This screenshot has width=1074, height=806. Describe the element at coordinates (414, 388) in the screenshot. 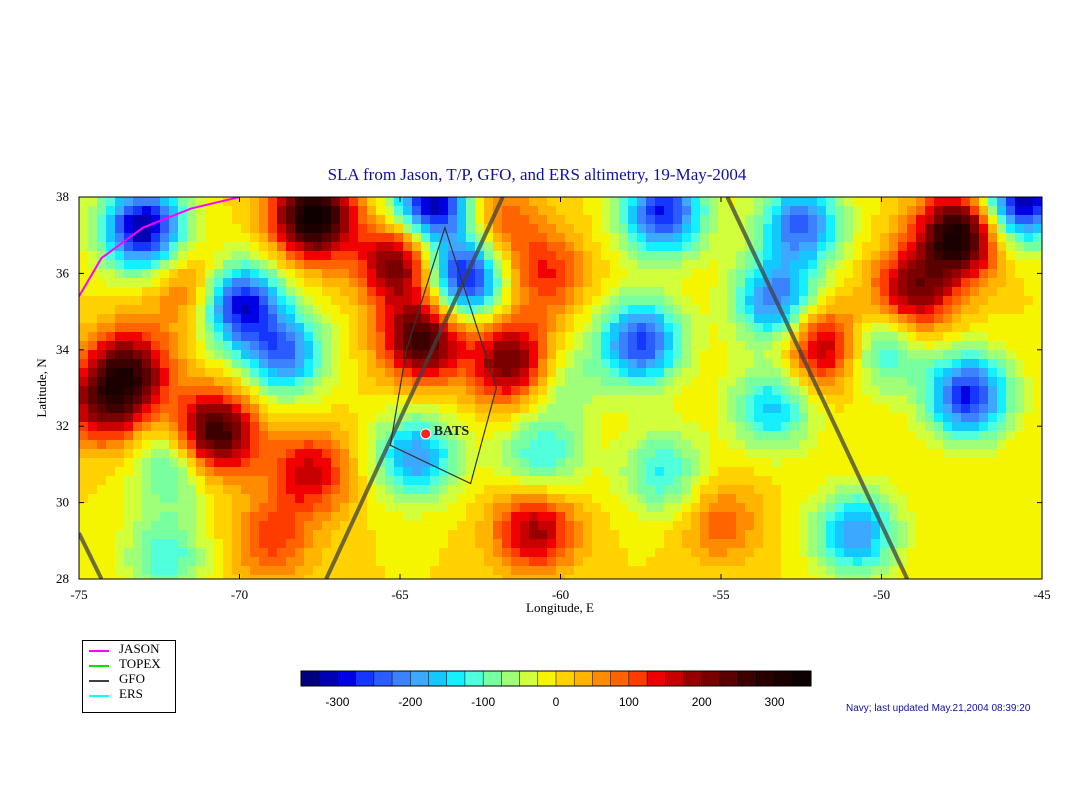

I see `track-gfo` at that location.